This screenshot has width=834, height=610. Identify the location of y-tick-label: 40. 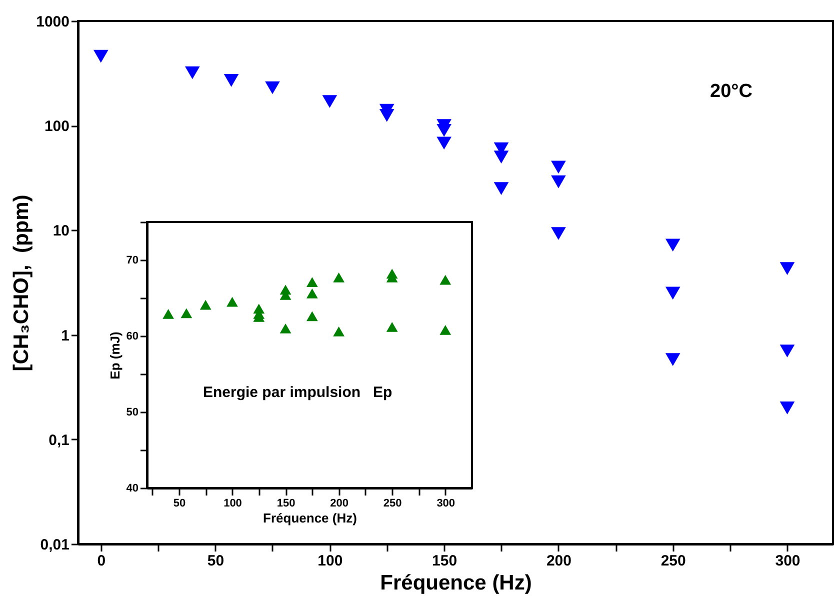
(132, 488).